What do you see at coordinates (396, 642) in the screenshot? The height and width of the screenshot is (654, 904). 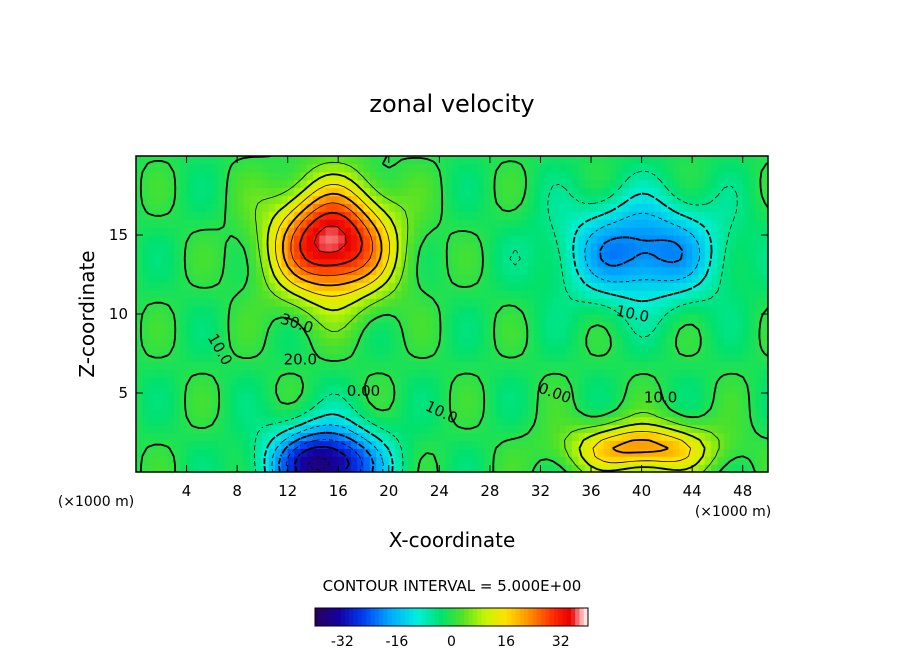 I see `colorbar-tick-label: -16` at bounding box center [396, 642].